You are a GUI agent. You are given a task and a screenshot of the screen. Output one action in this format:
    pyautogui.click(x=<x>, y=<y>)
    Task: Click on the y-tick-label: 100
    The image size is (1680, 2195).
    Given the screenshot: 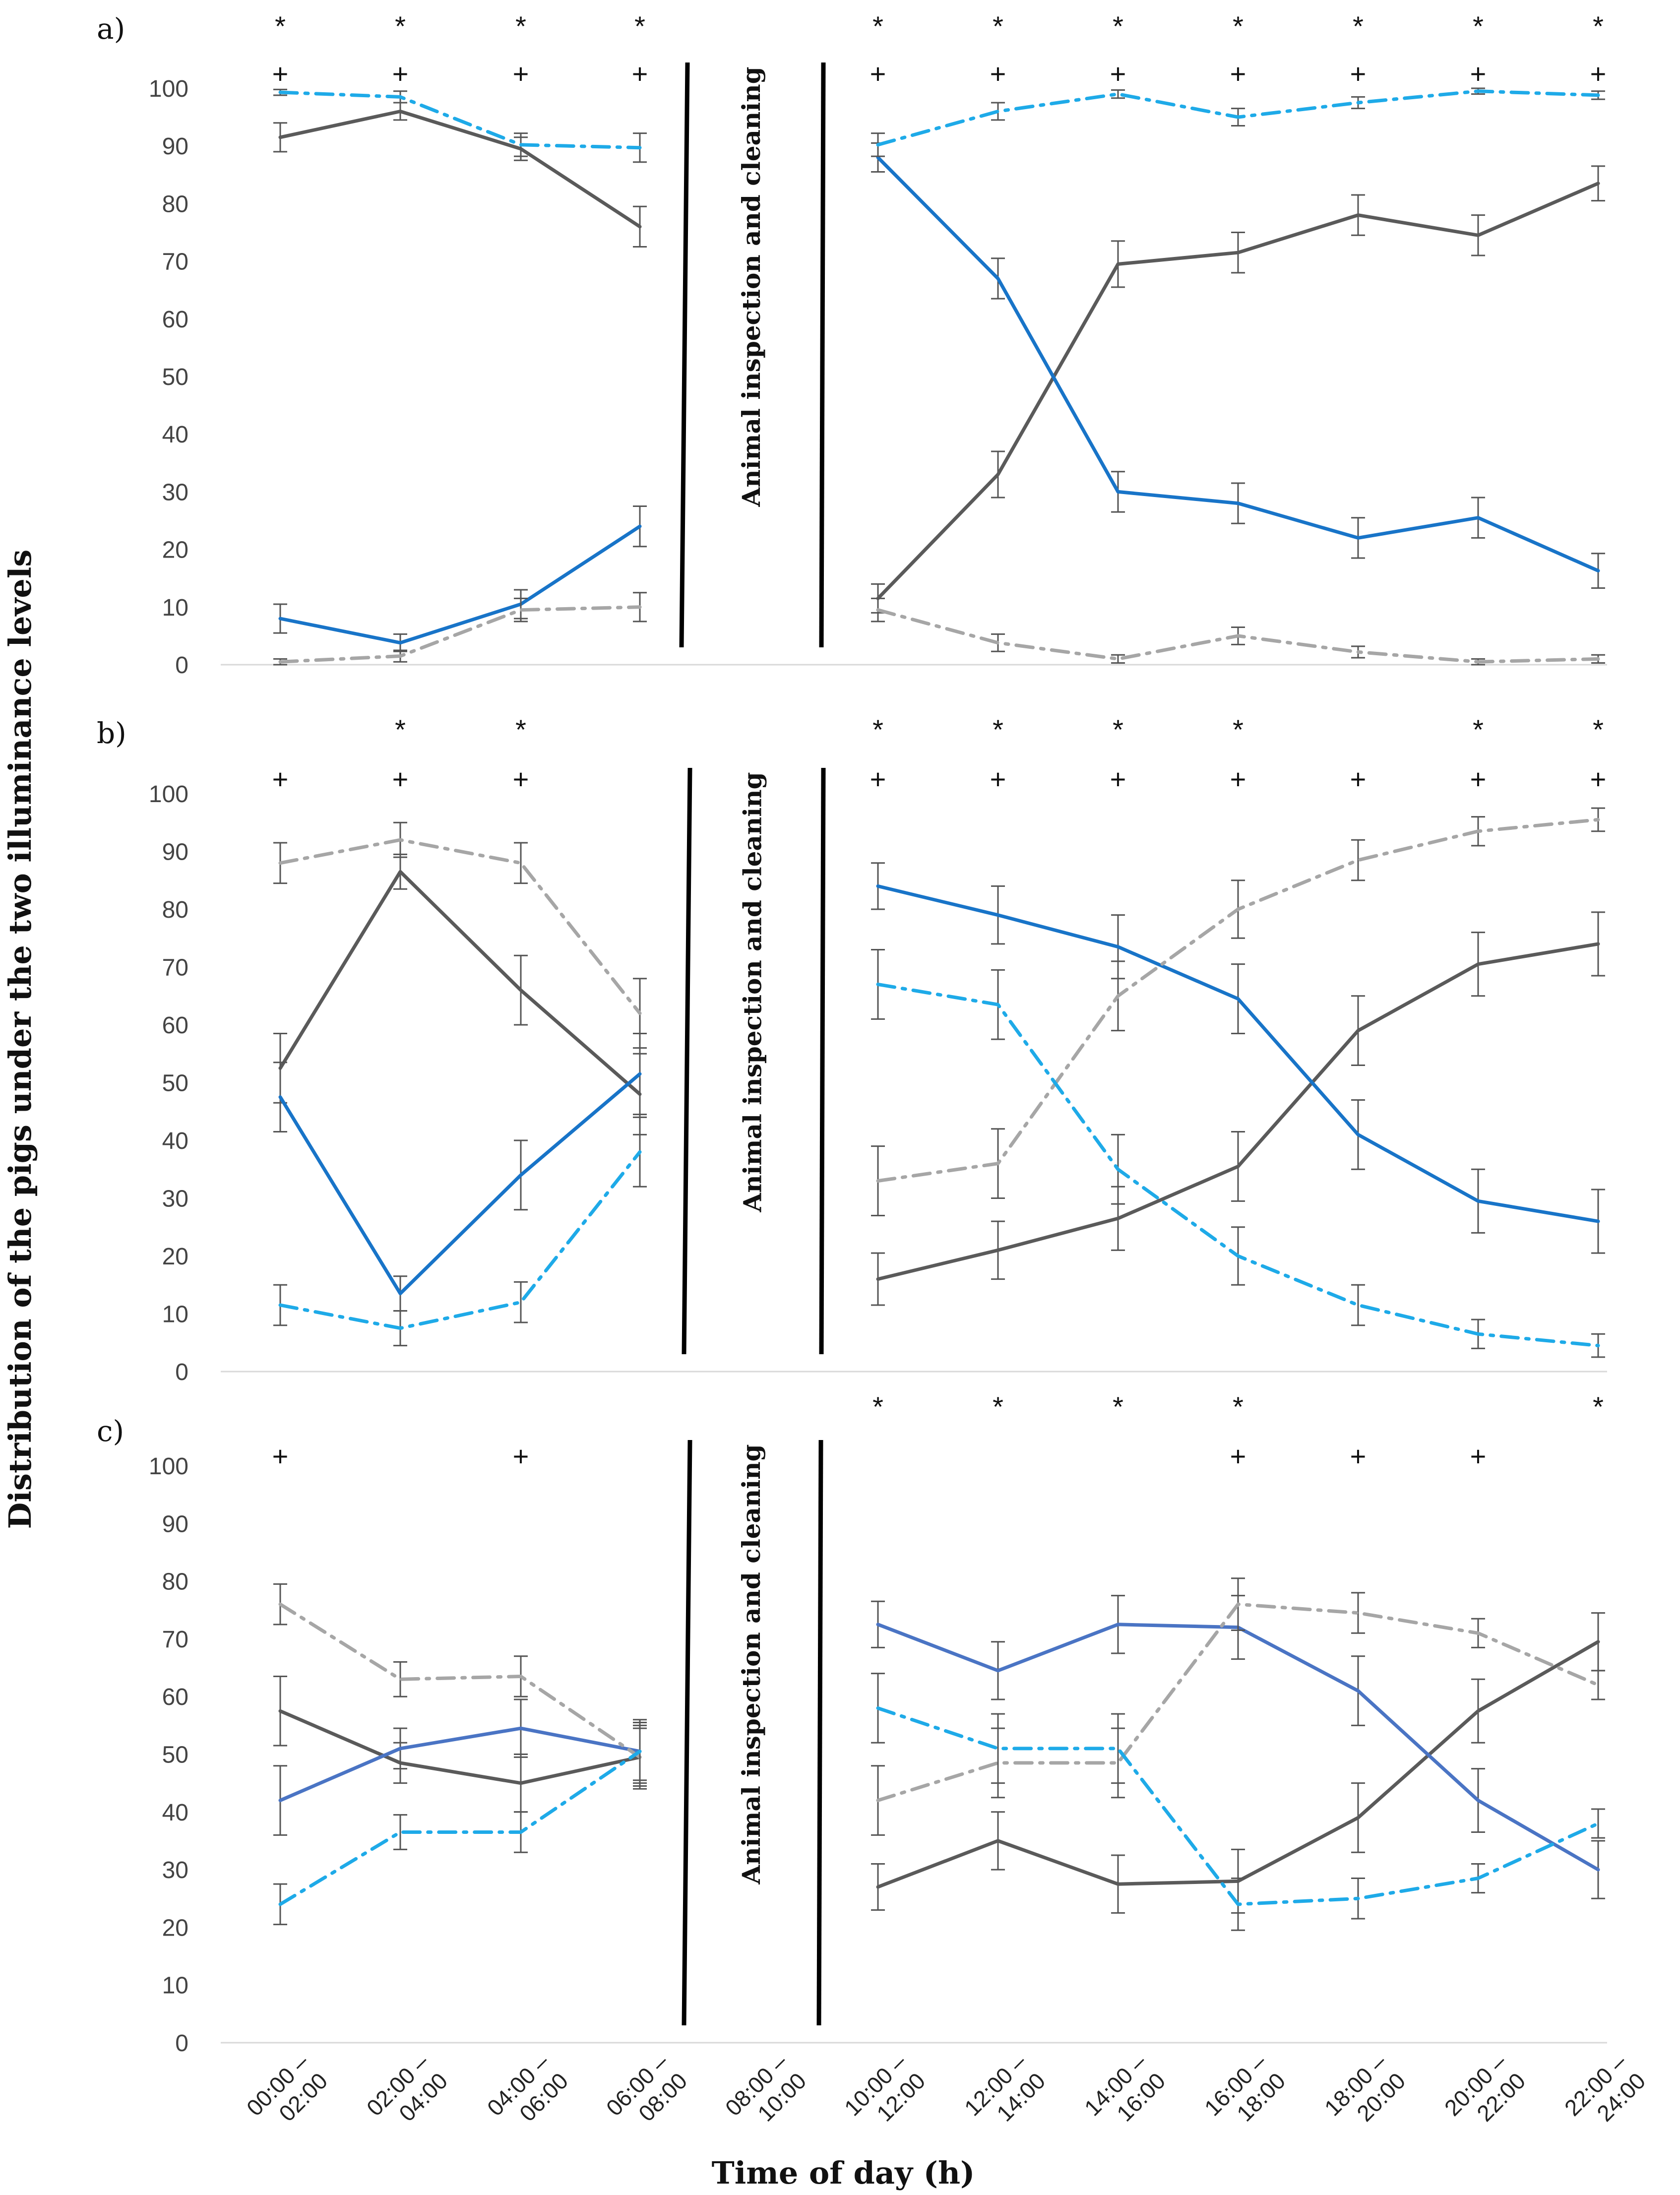 What is the action you would take?
    pyautogui.click(x=169, y=89)
    